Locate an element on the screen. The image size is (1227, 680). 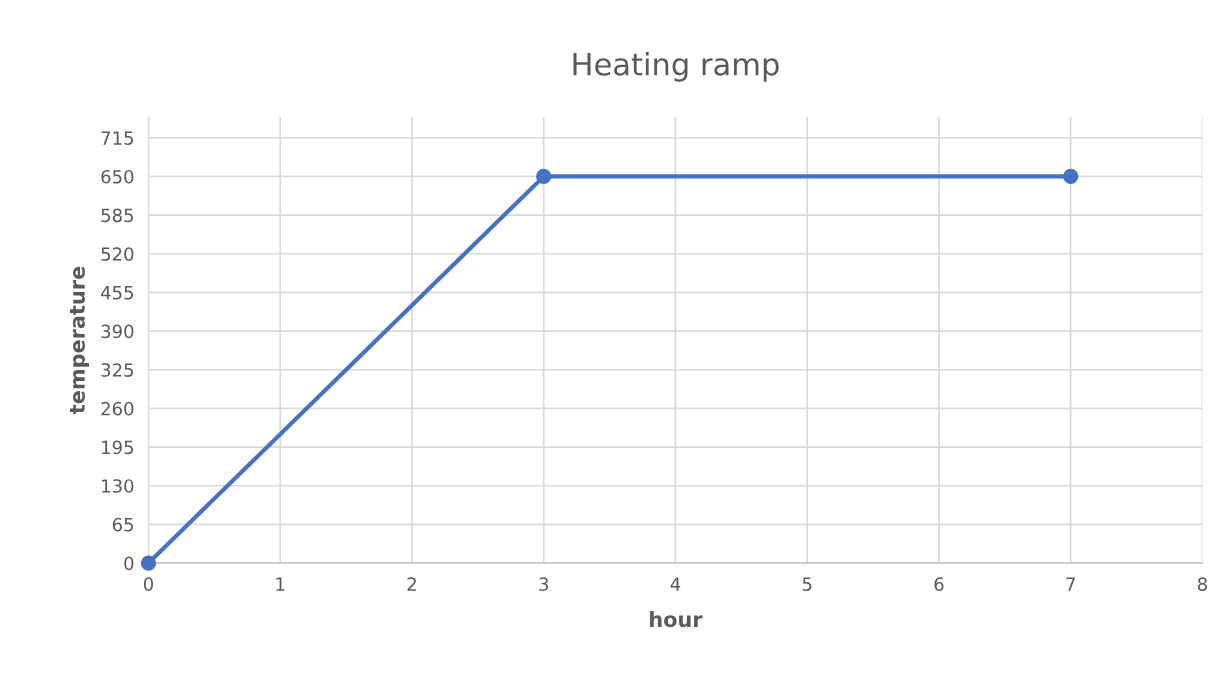
x-tick-label: 5 is located at coordinates (807, 584).